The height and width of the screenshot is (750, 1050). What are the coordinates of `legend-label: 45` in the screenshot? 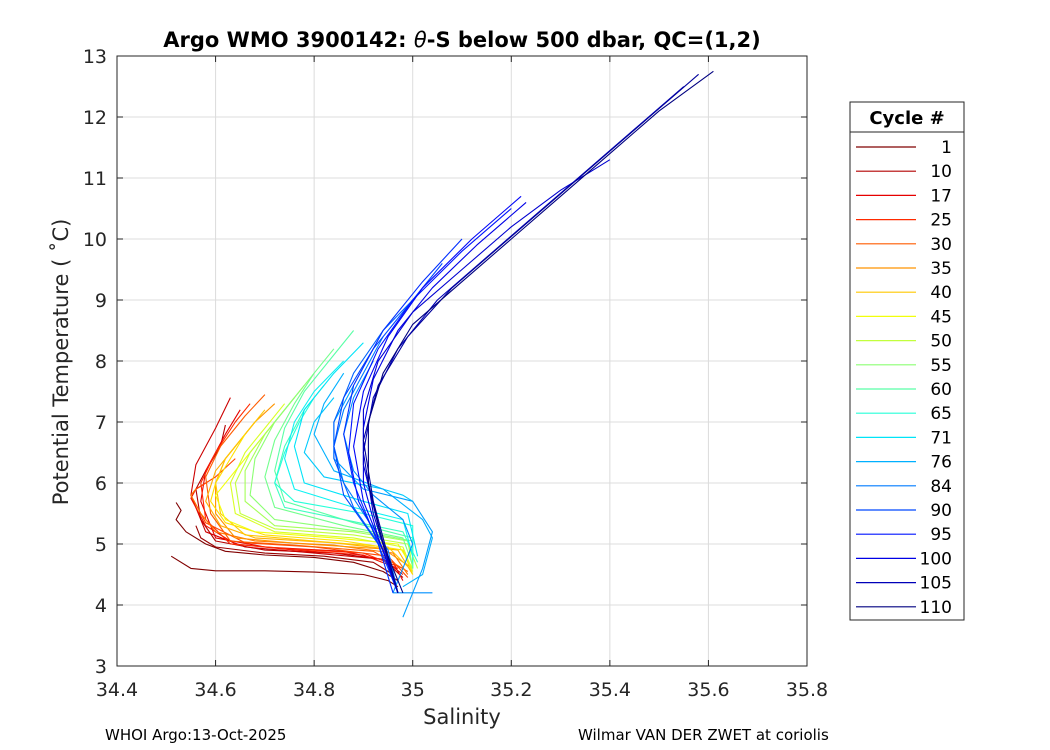 It's located at (941, 317).